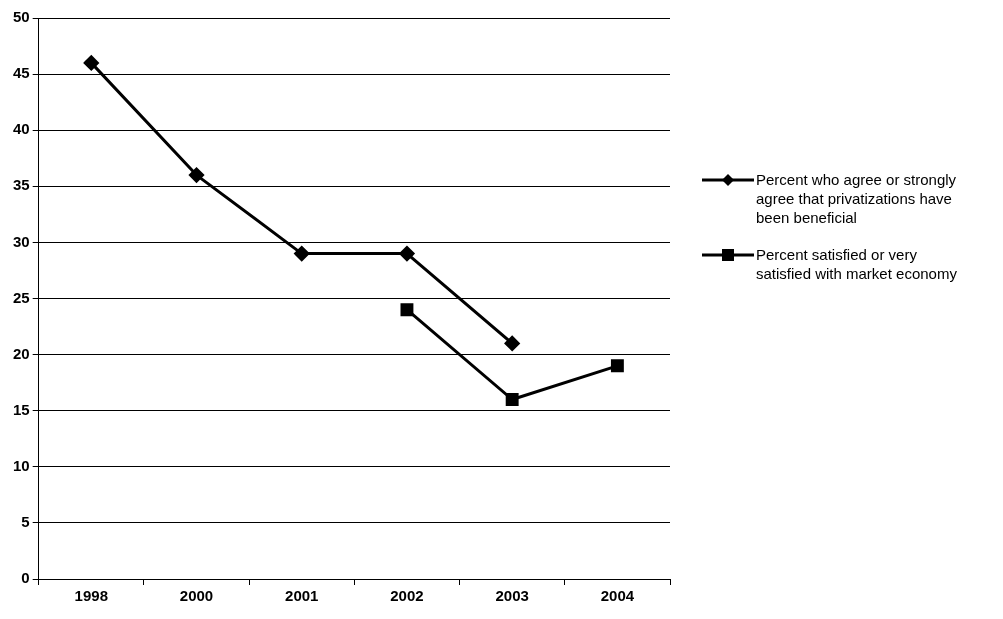 This screenshot has height=619, width=1003. Describe the element at coordinates (196, 596) in the screenshot. I see `x-tick-label: 2000` at that location.